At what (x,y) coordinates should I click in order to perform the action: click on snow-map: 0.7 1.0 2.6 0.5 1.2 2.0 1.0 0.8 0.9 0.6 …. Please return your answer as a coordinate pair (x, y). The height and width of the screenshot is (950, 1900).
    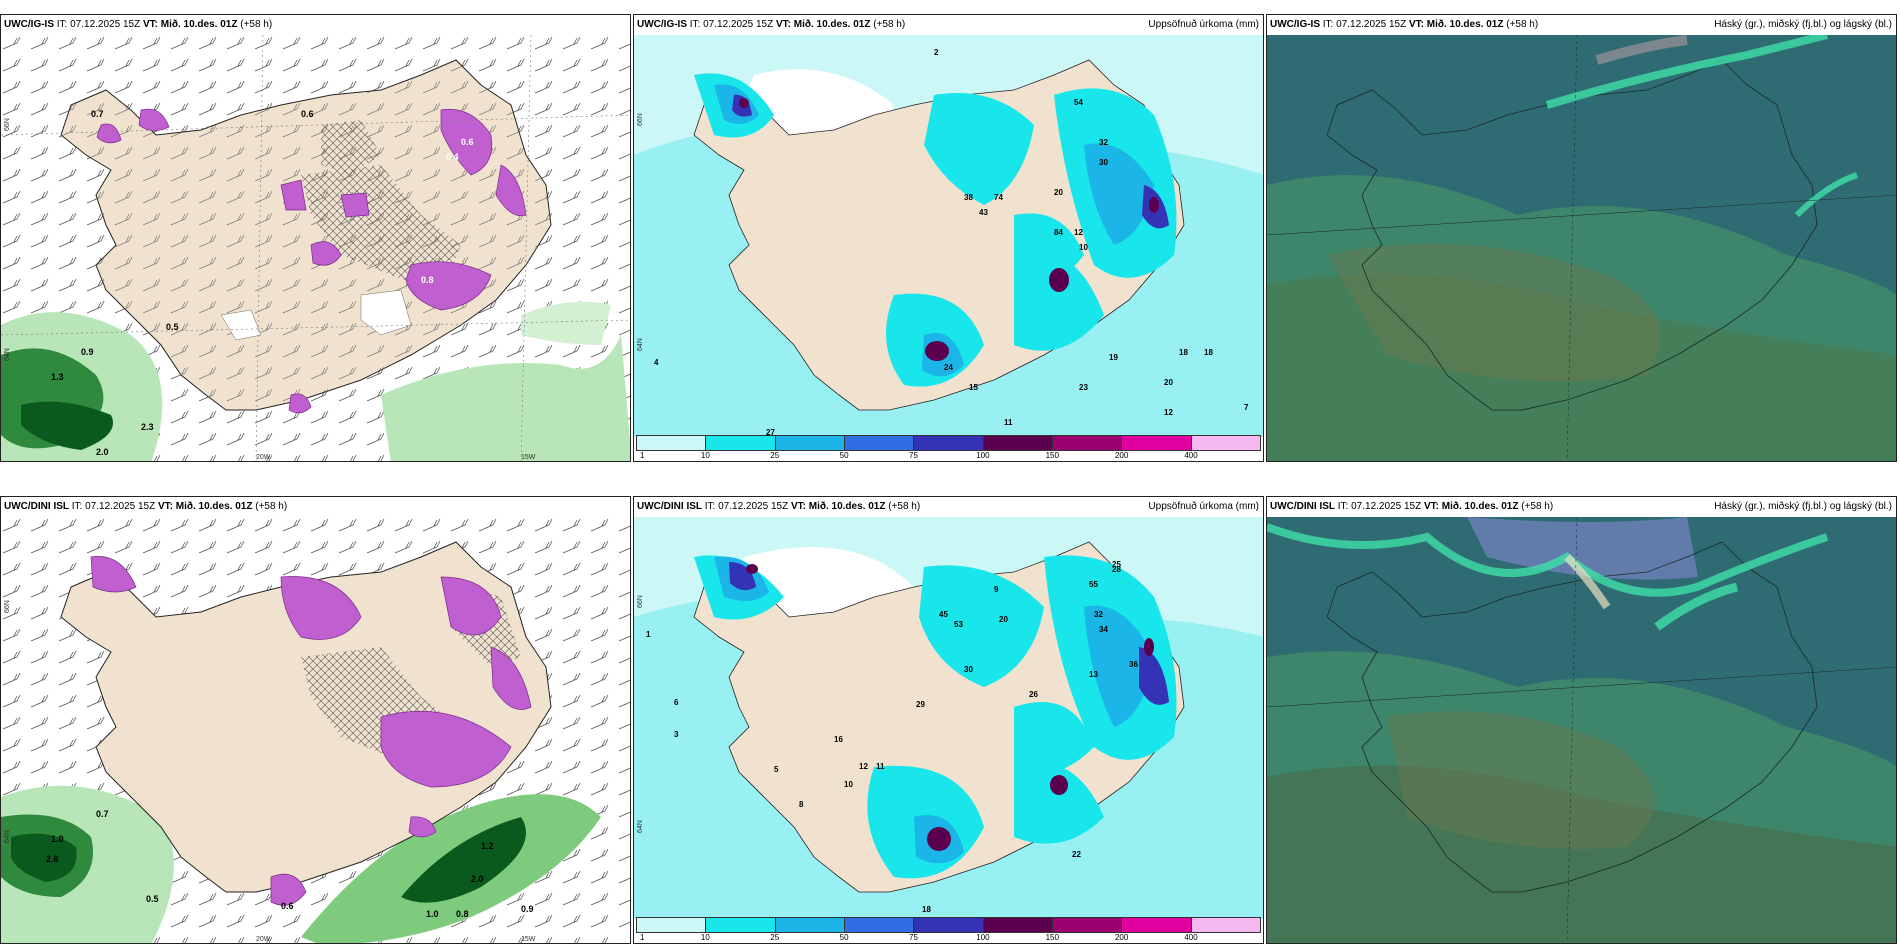
    Looking at the image, I should click on (315, 730).